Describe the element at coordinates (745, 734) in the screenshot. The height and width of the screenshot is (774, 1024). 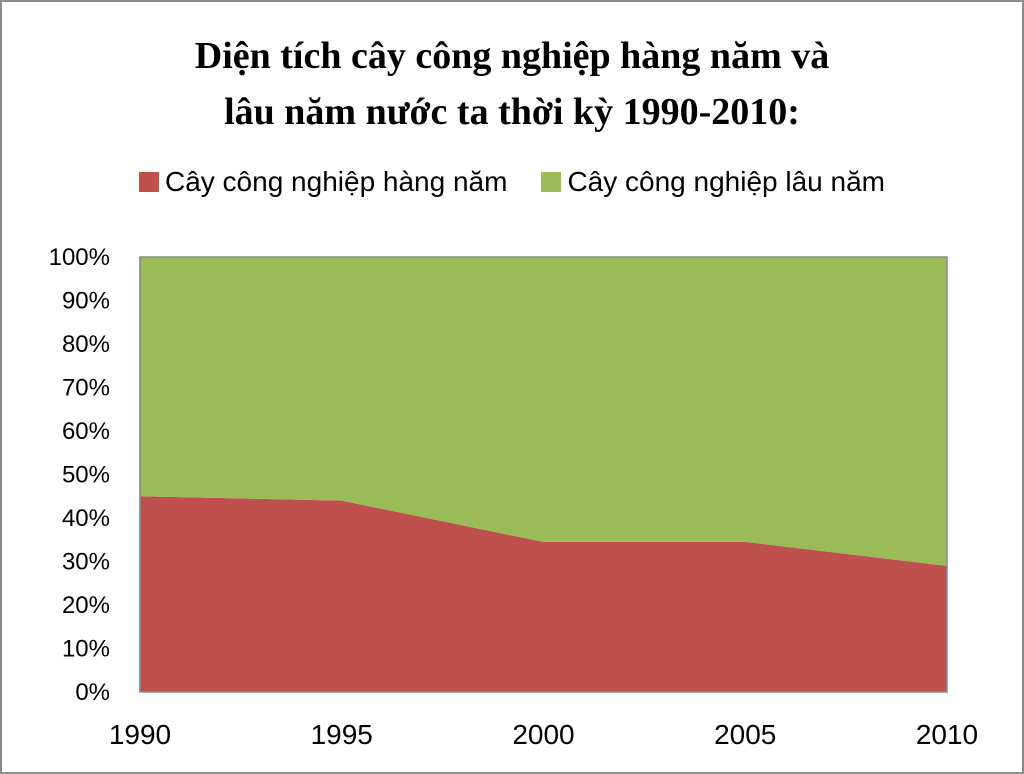
I see `x-tick-label: 2005` at that location.